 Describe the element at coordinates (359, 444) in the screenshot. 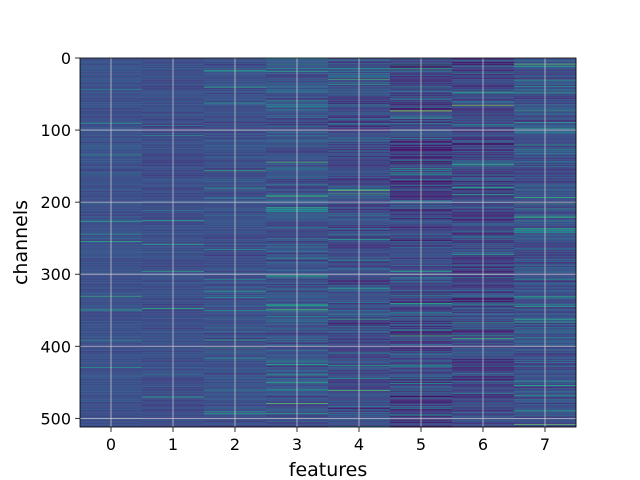

I see `x-tick-label: 4` at that location.